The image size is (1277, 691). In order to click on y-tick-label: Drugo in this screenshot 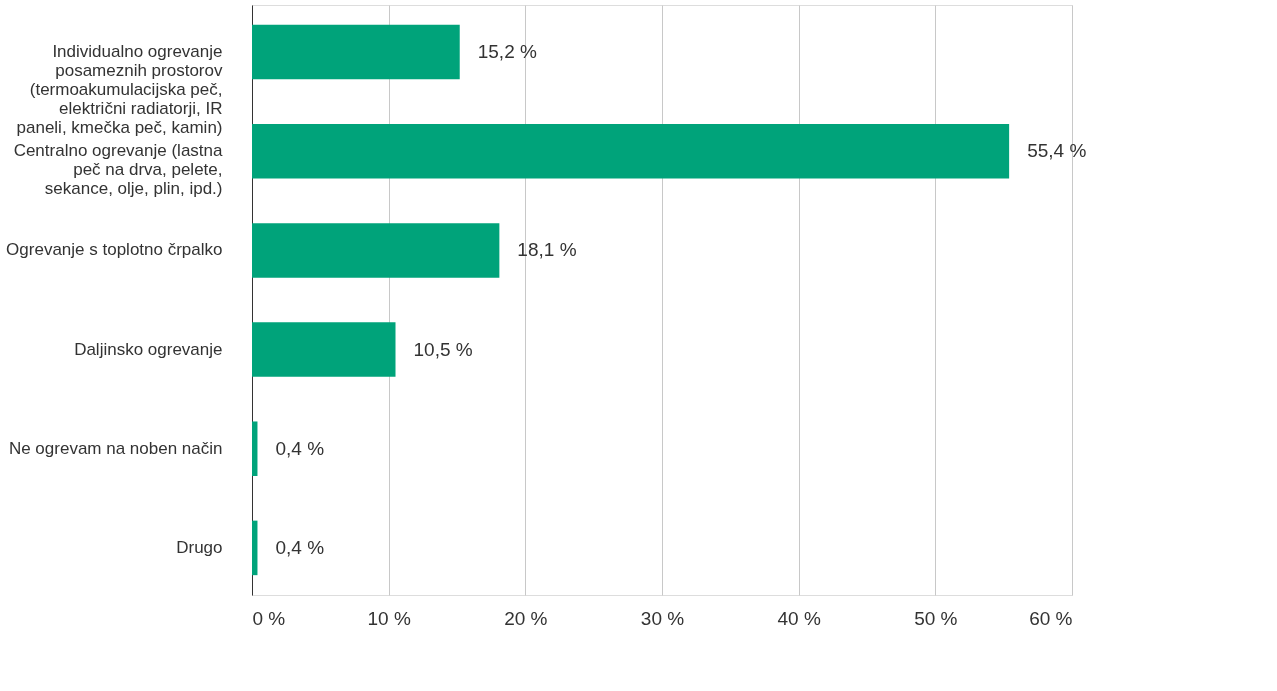, I will do `click(199, 547)`.